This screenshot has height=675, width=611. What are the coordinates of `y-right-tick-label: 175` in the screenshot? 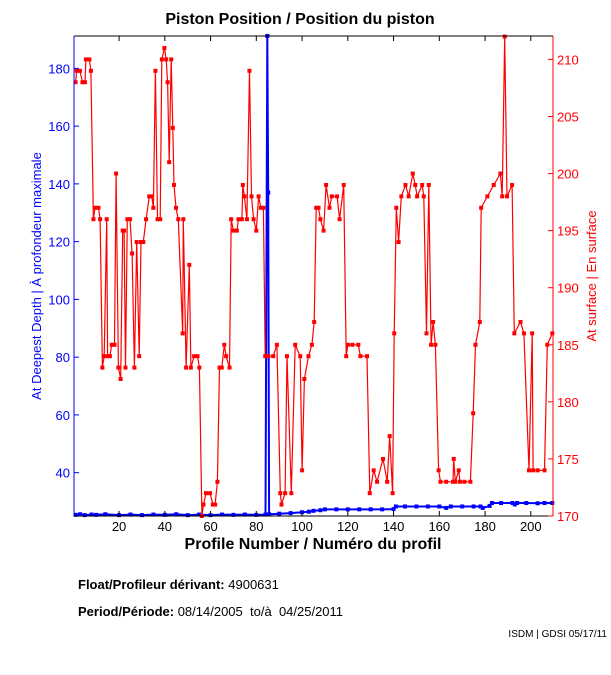 It's located at (568, 459).